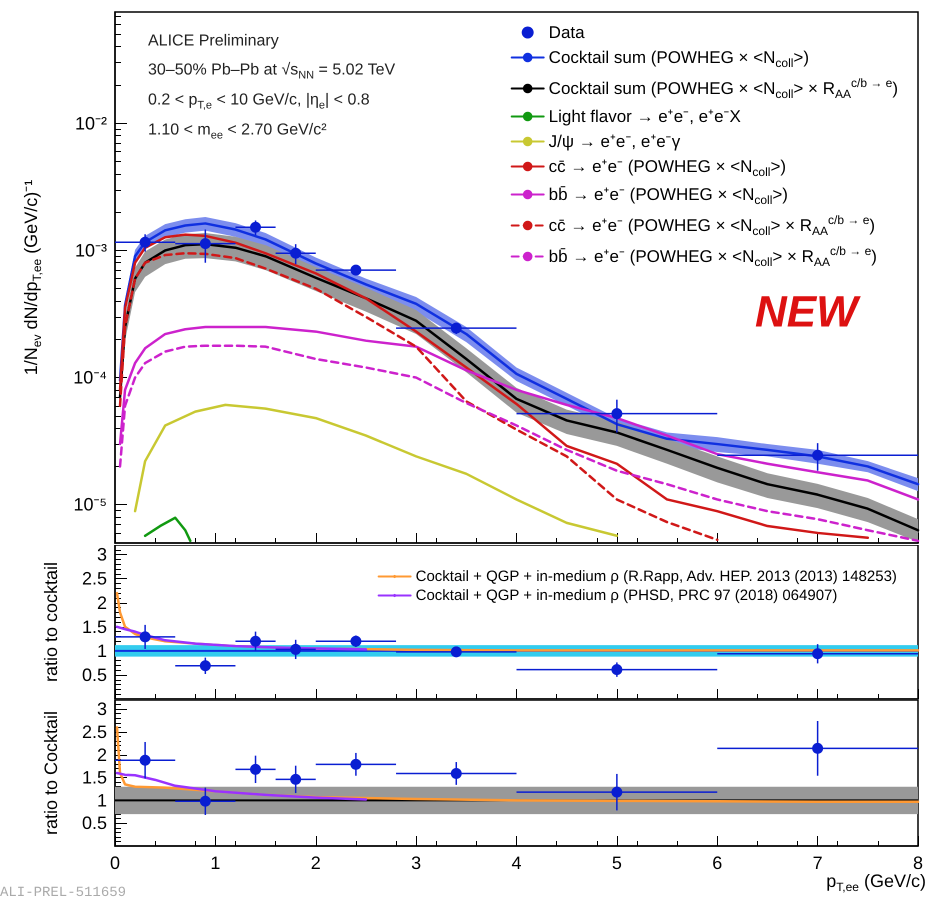 The image size is (930, 906). What do you see at coordinates (91, 250) in the screenshot?
I see `y-tick-label: 10⁻³` at bounding box center [91, 250].